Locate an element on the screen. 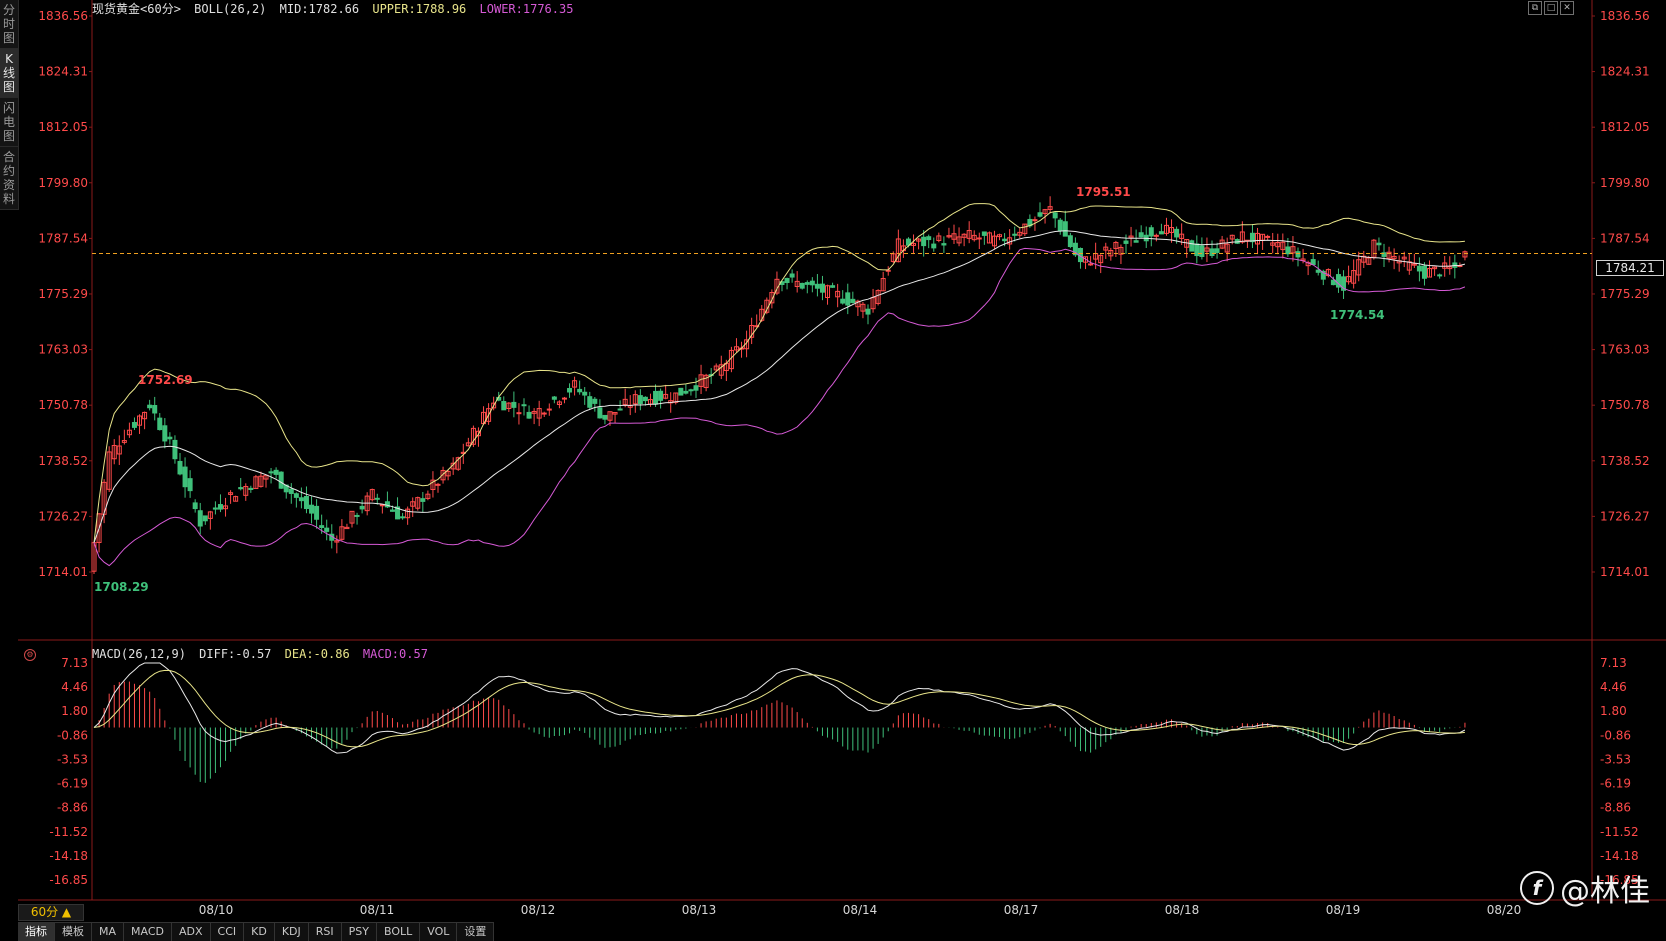 The height and width of the screenshot is (941, 1666). tab-contract-info: 合约资料 is located at coordinates (9, 178).